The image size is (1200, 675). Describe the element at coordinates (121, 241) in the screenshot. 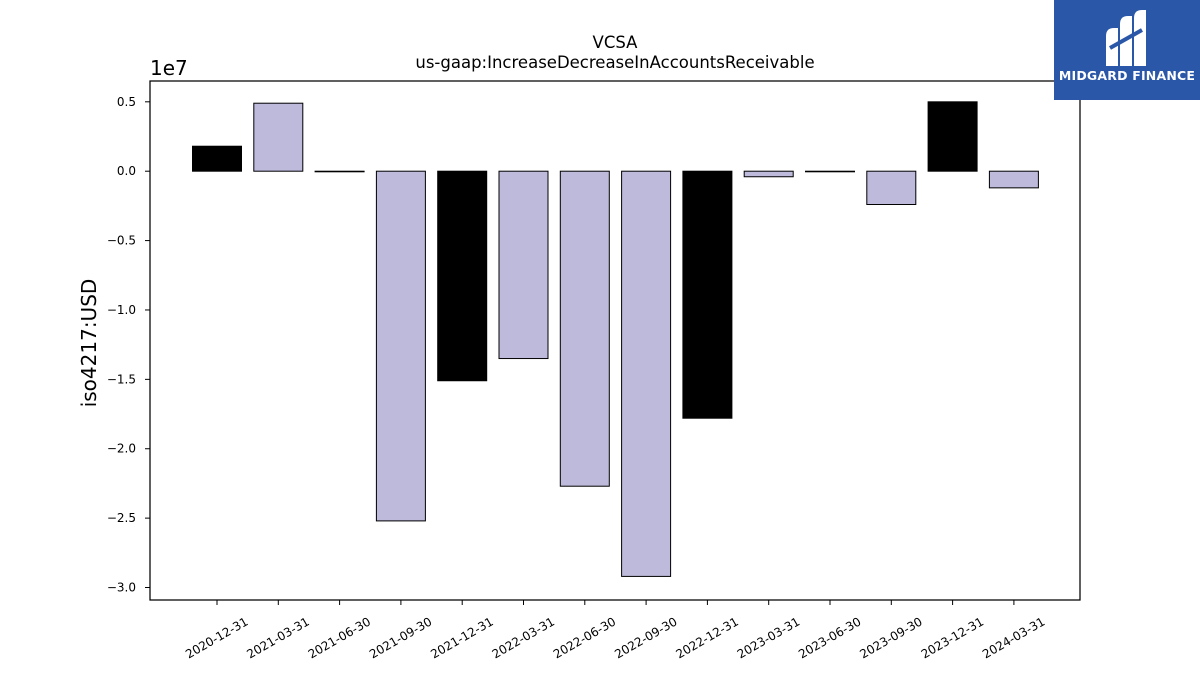

I see `y-tick-label: −0.5` at that location.